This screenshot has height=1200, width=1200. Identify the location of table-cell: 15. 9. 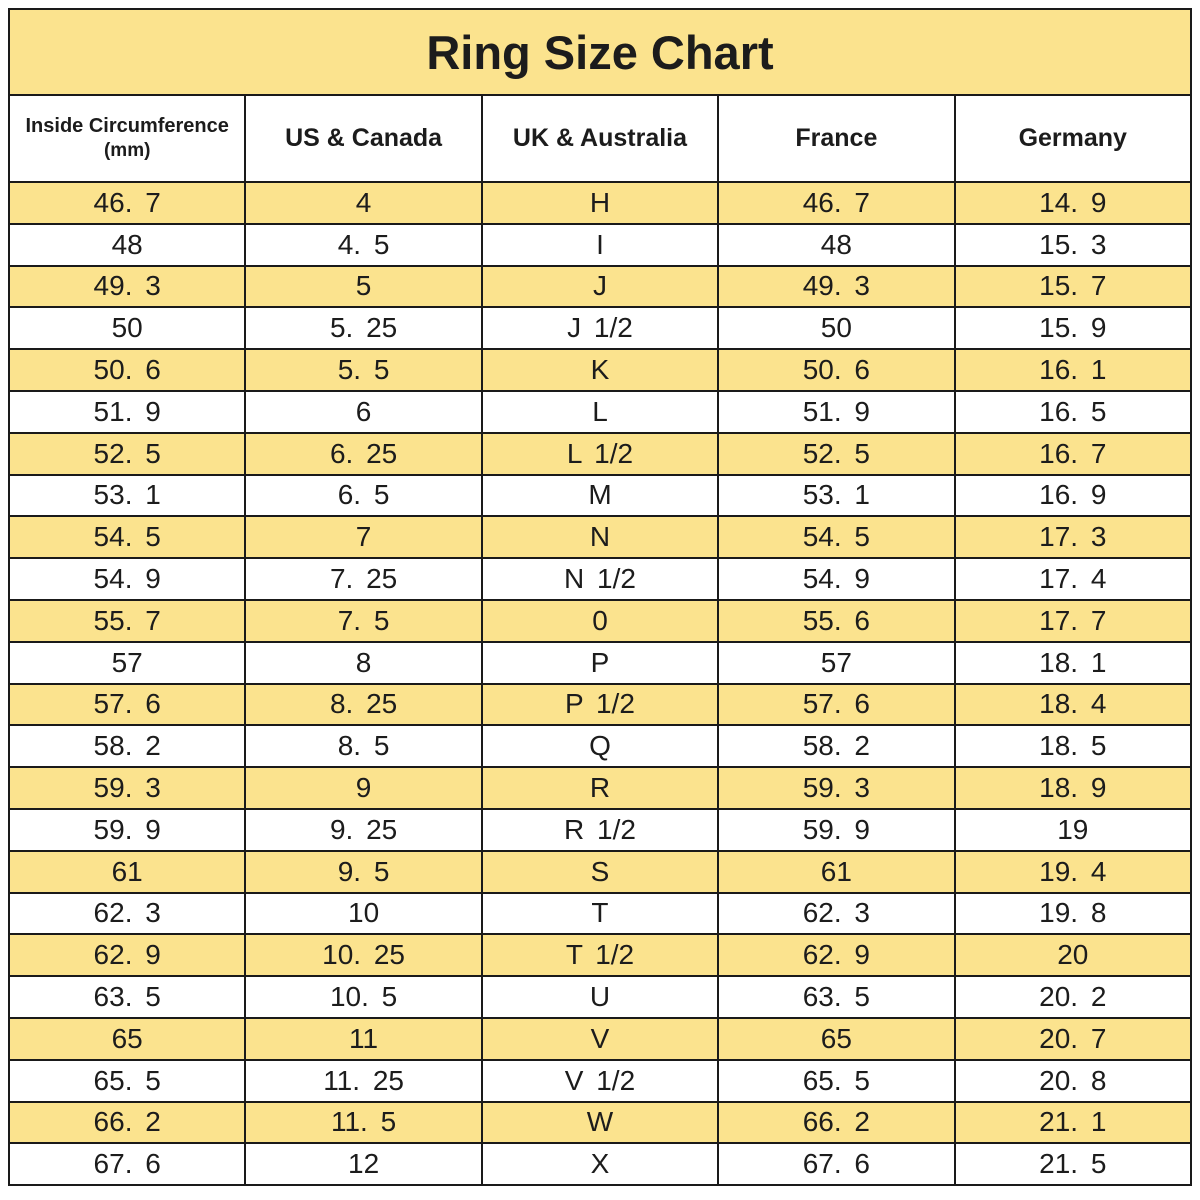
(1073, 328).